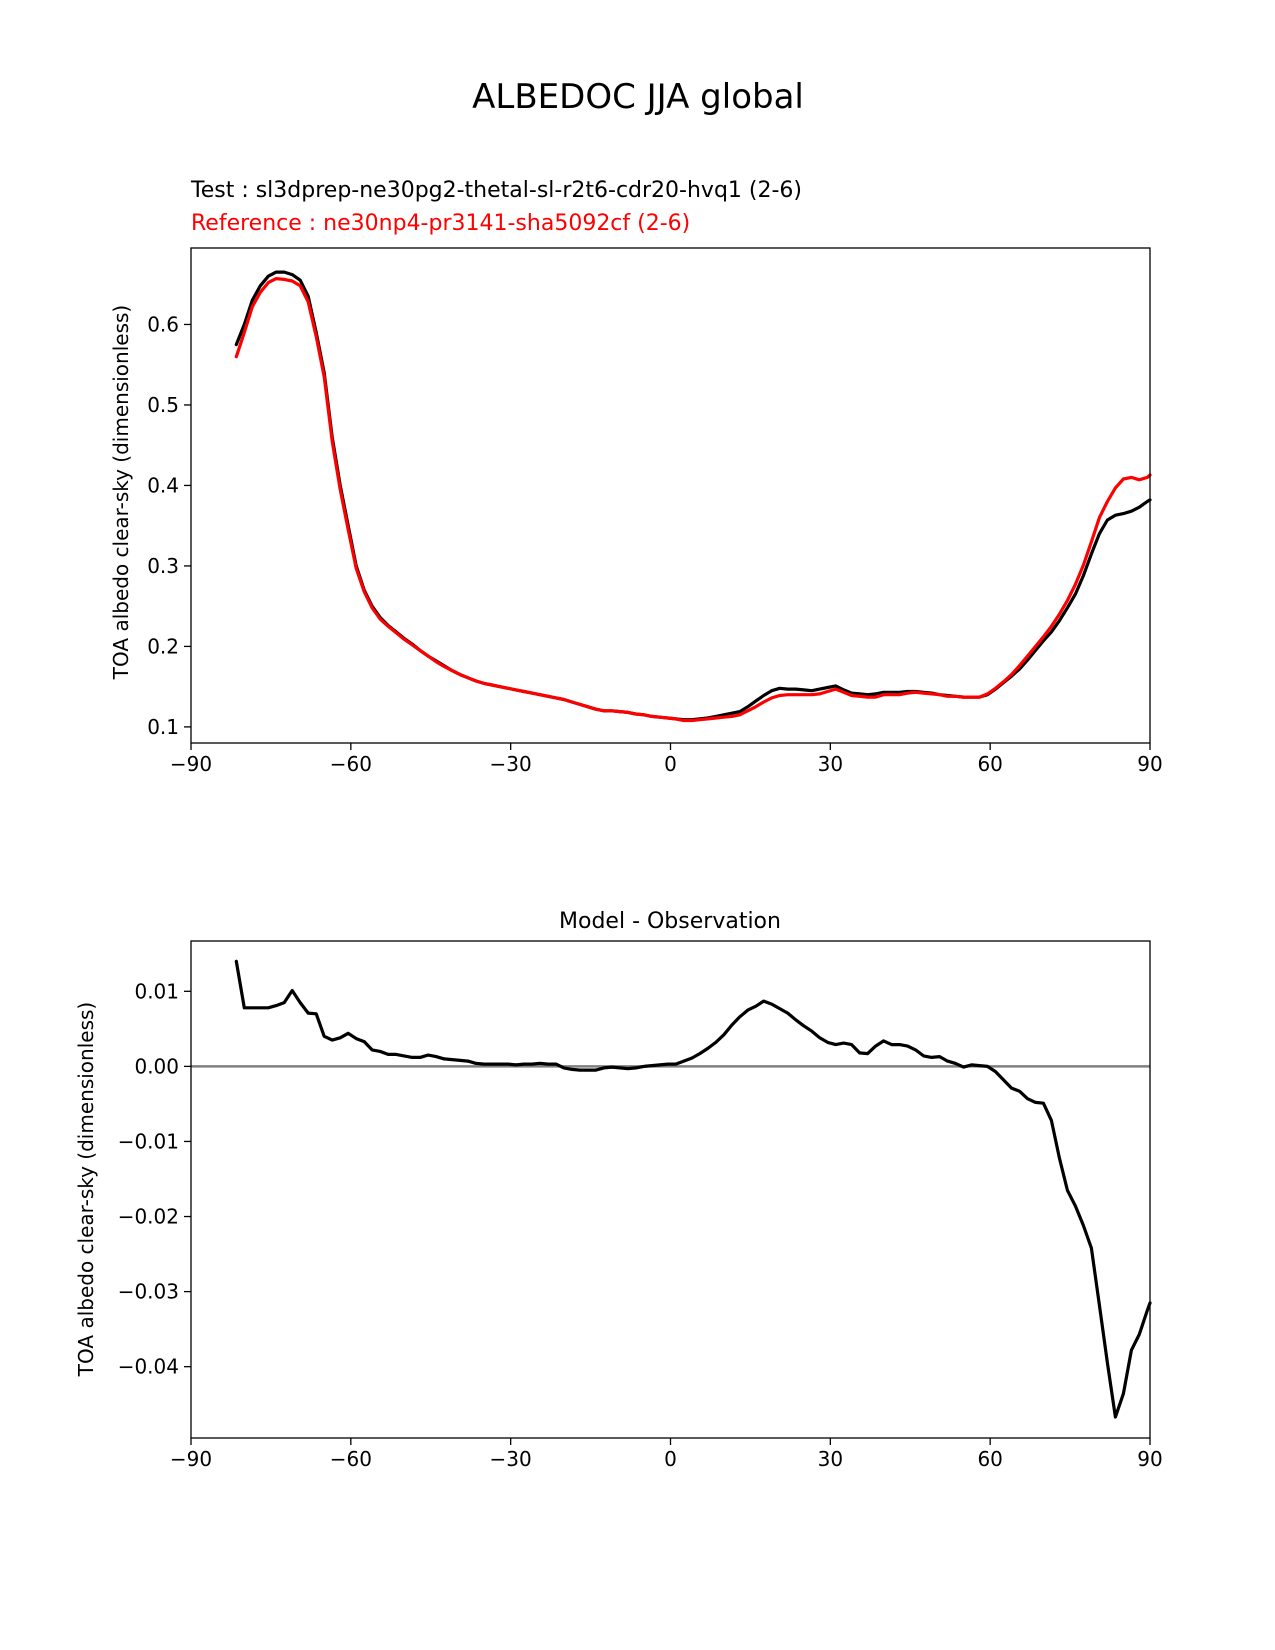 This screenshot has height=1650, width=1275. I want to click on figure-title: ALBEDOC JJA global, so click(638, 97).